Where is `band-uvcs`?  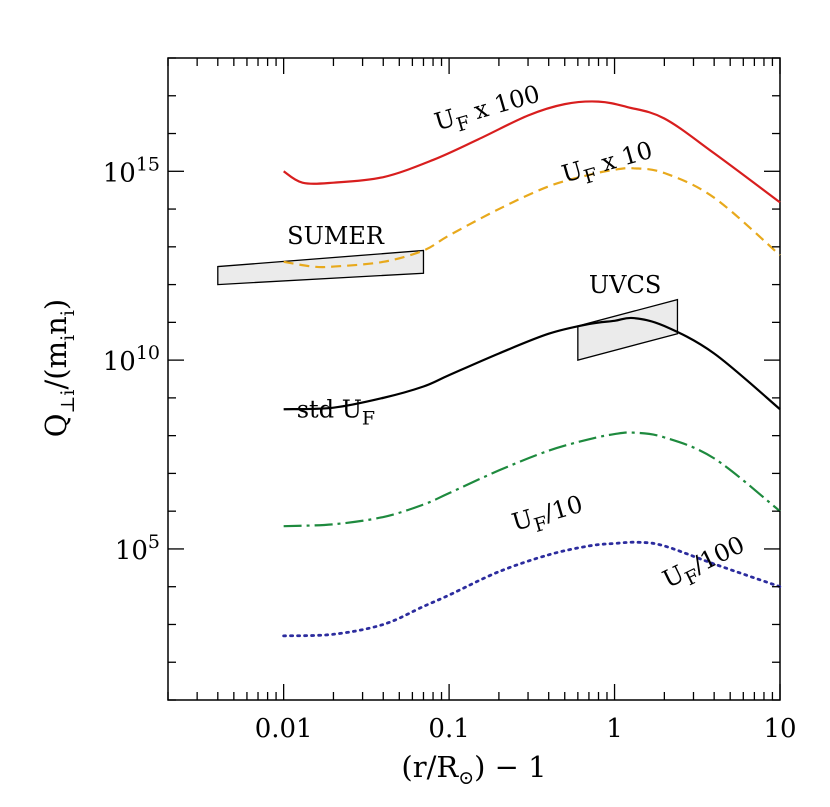
band-uvcs is located at coordinates (628, 329).